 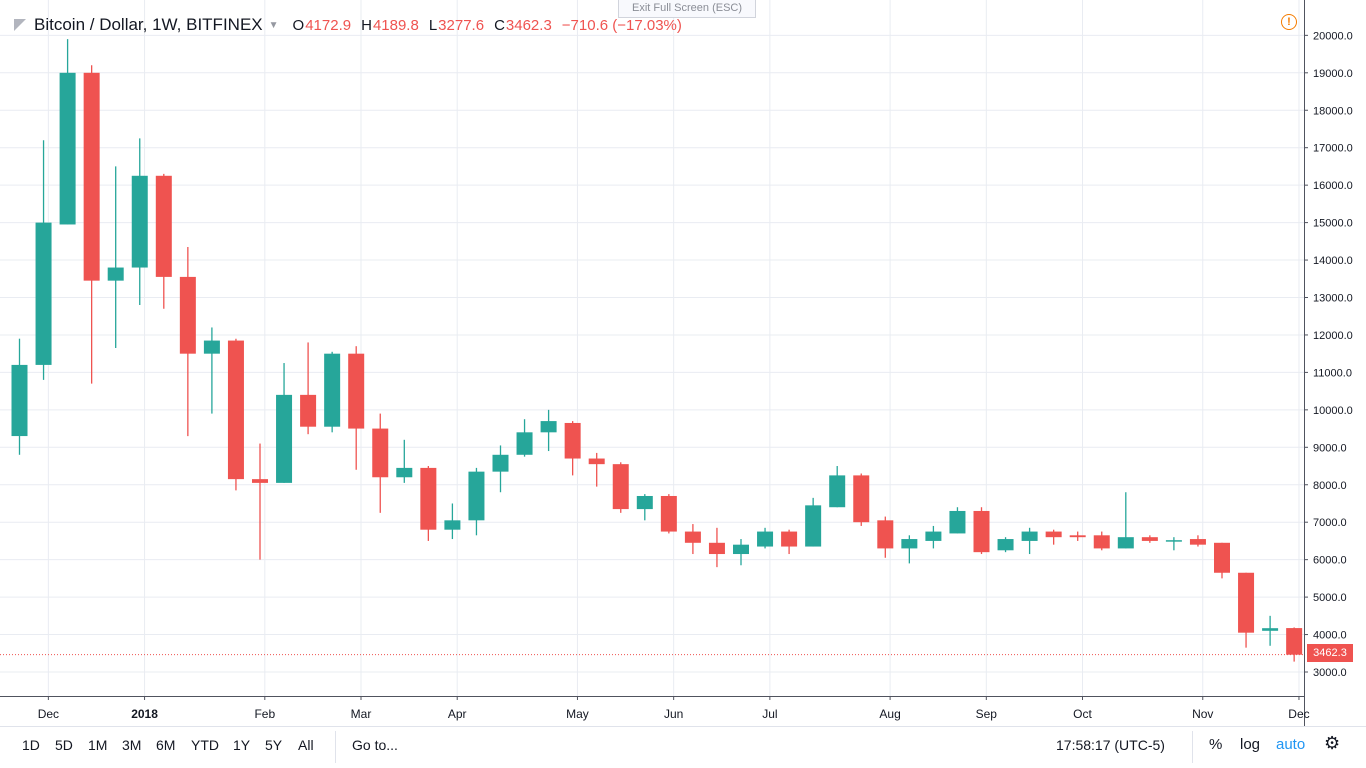 I want to click on range-6m-button: 6M, so click(x=166, y=745).